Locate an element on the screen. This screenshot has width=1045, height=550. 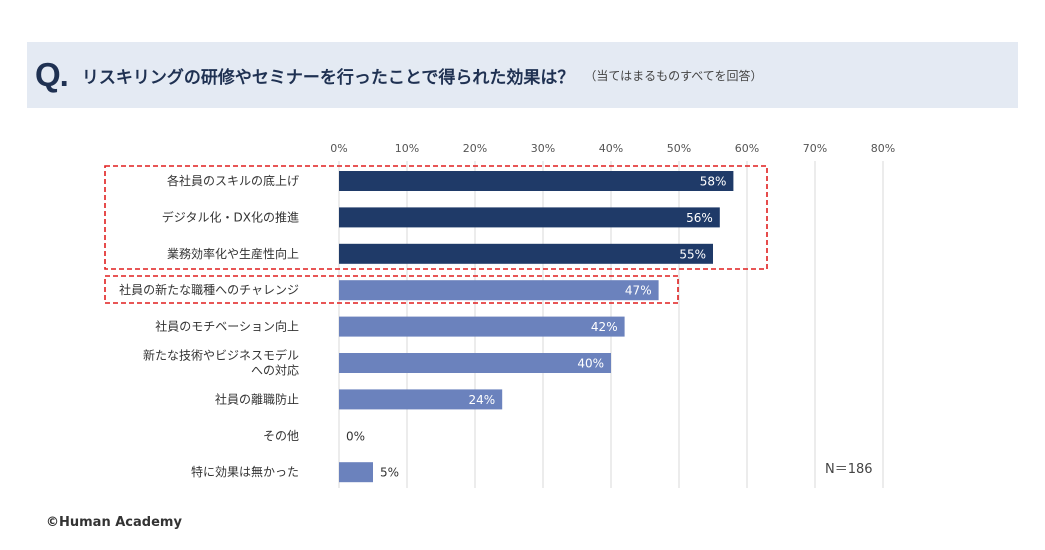
value-label: 5% is located at coordinates (389, 473).